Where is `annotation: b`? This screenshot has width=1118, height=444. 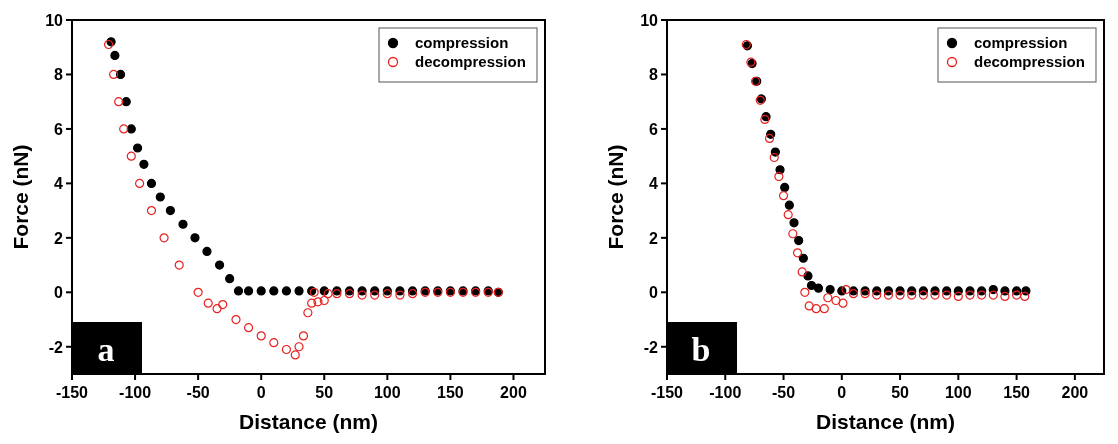
annotation: b is located at coordinates (701, 349).